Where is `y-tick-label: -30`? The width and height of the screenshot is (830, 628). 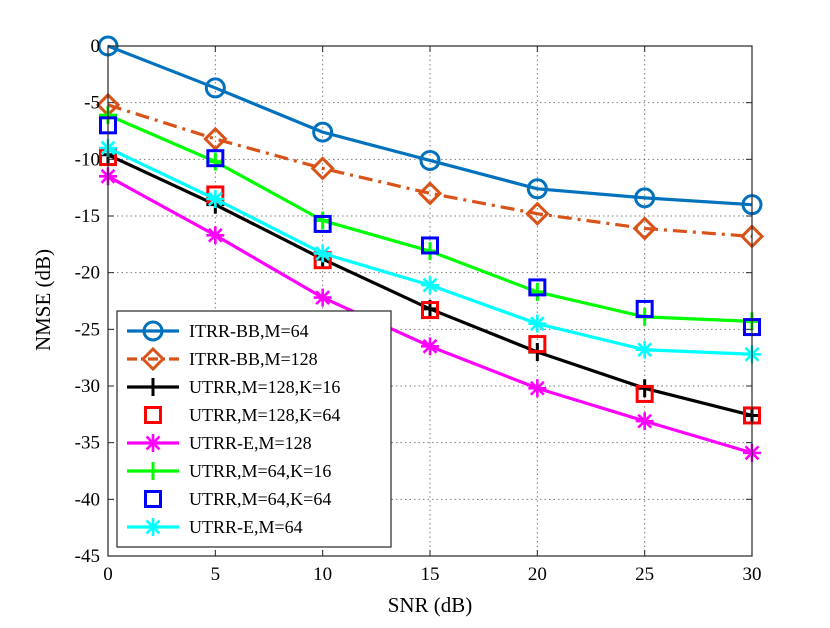 y-tick-label: -30 is located at coordinates (87, 386).